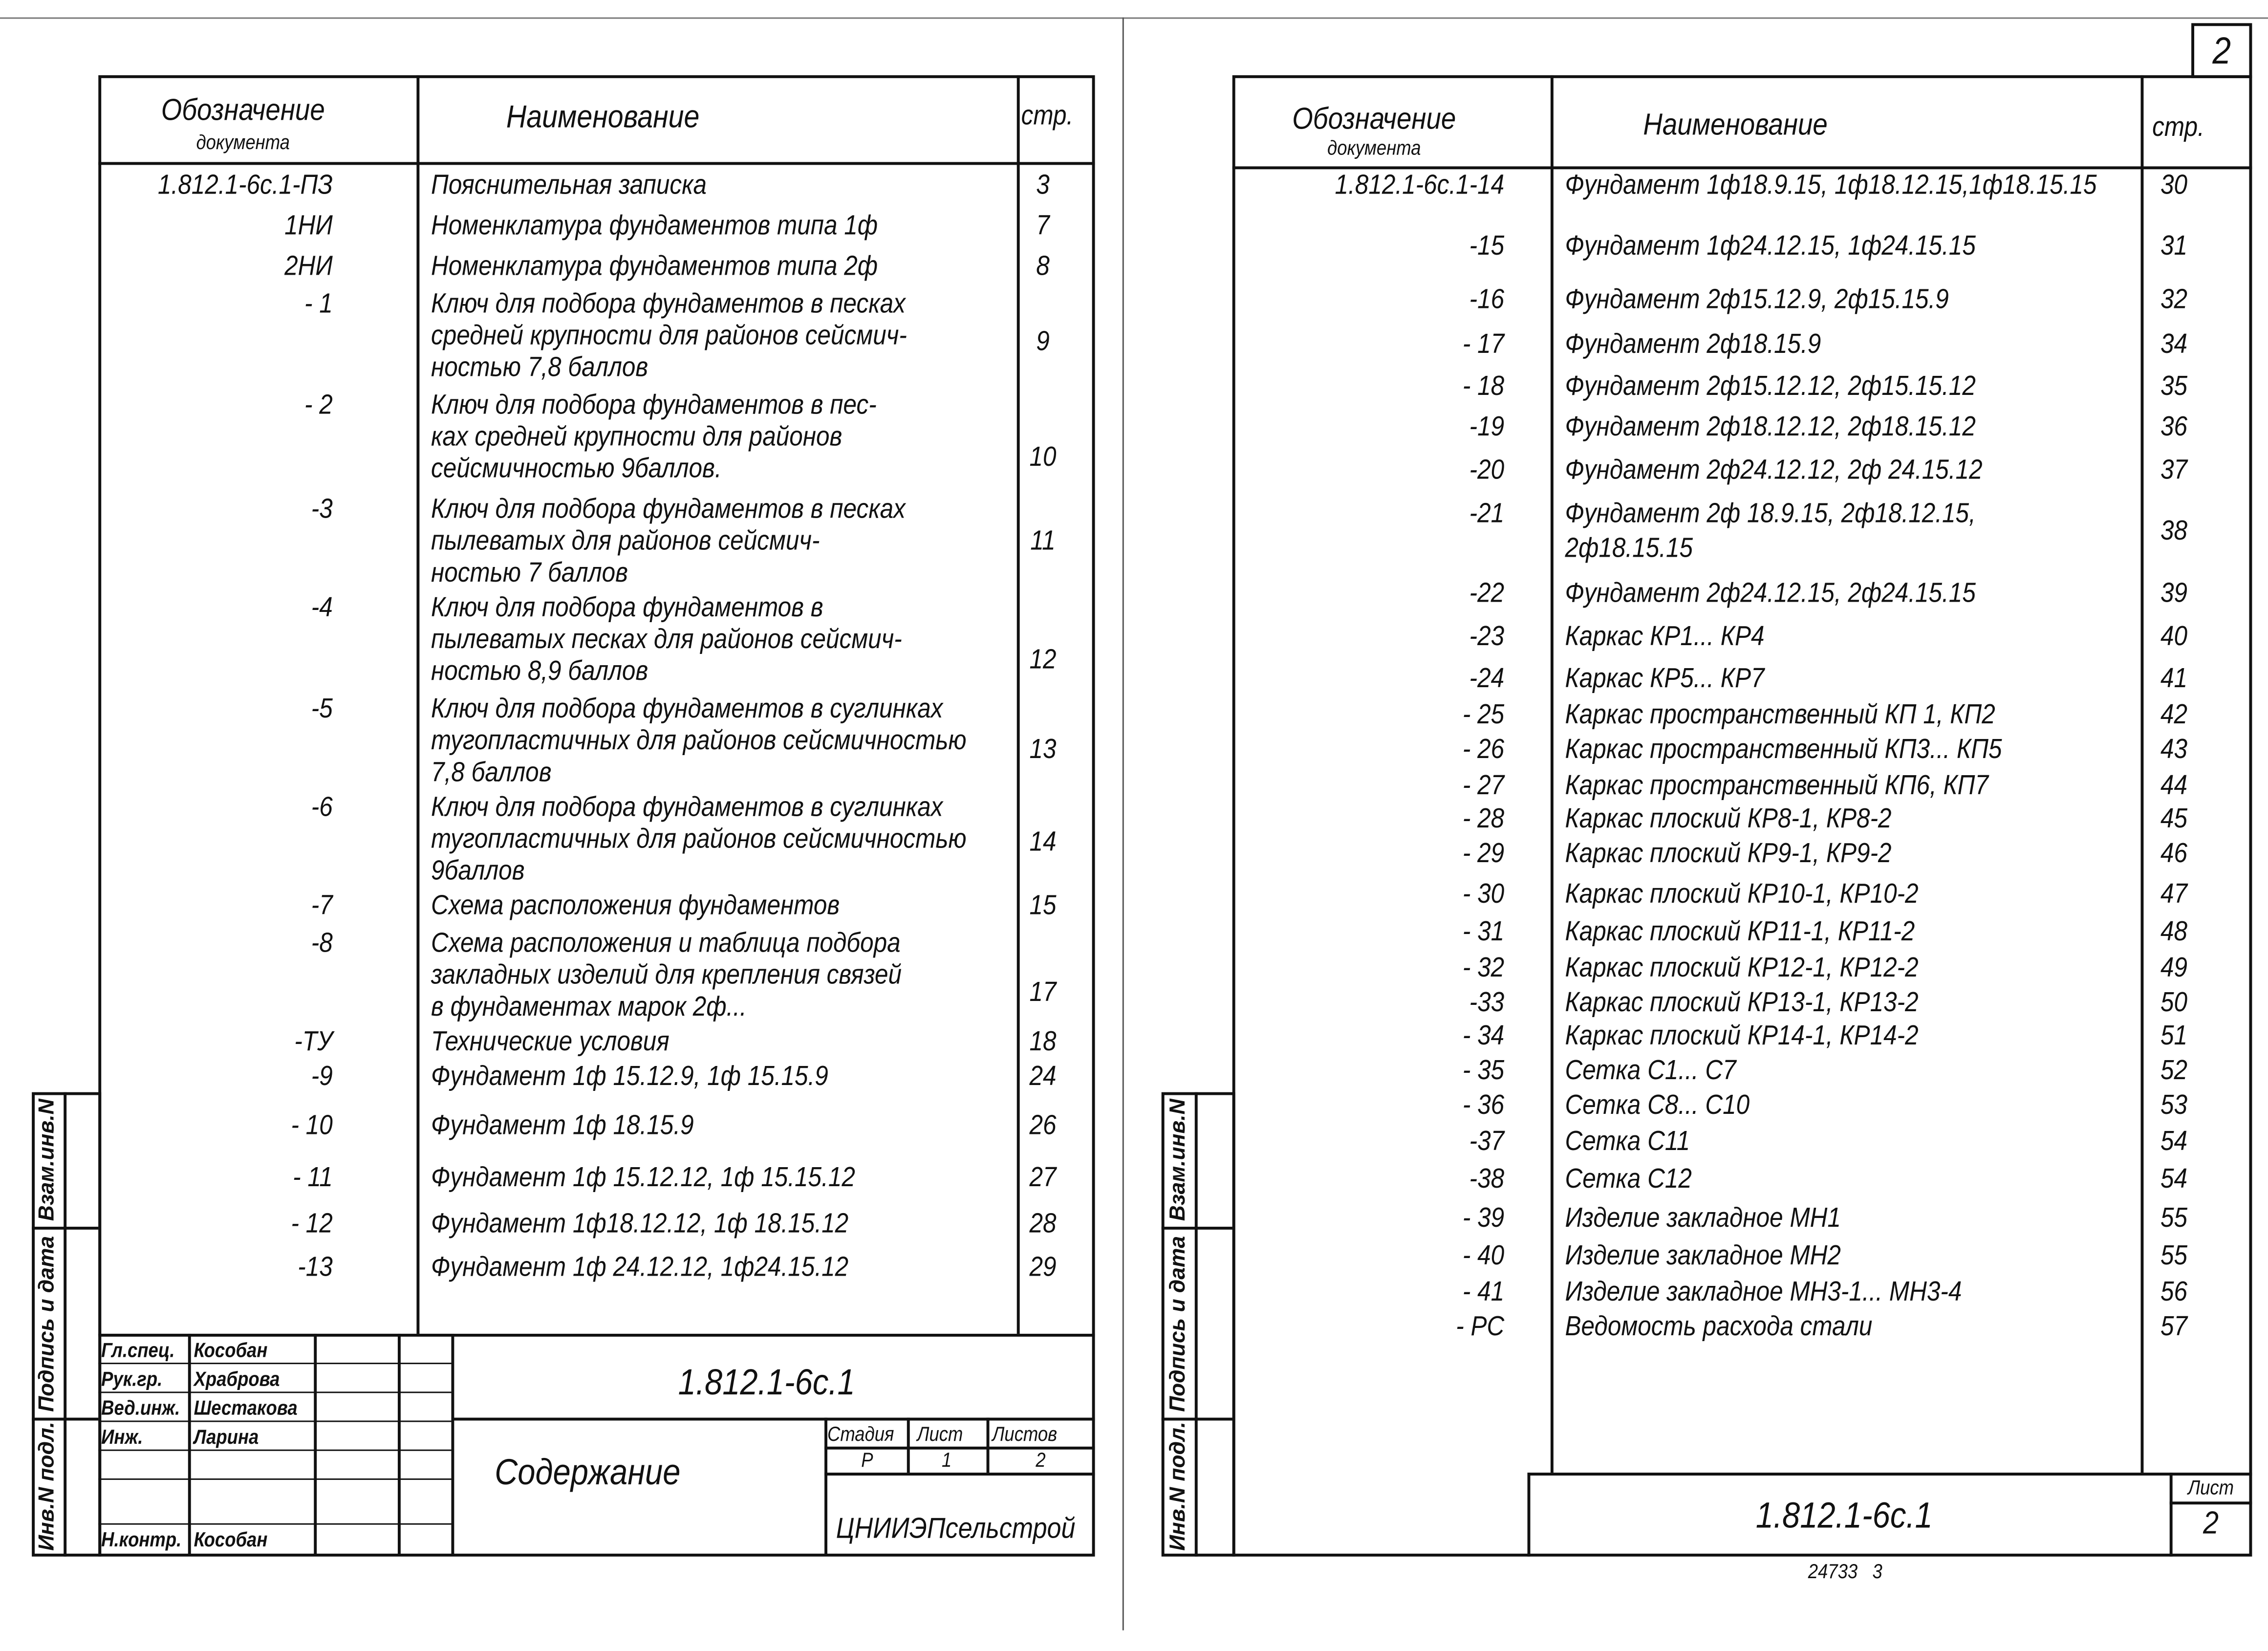  I want to click on row-page: 32, so click(2174, 300).